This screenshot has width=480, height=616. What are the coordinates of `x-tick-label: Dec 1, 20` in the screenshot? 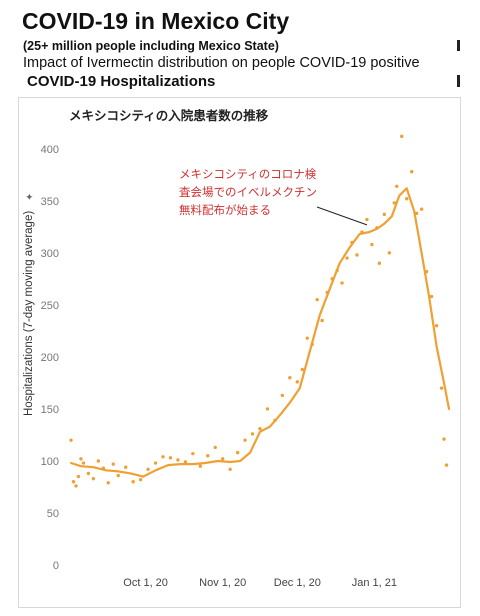 It's located at (297, 583).